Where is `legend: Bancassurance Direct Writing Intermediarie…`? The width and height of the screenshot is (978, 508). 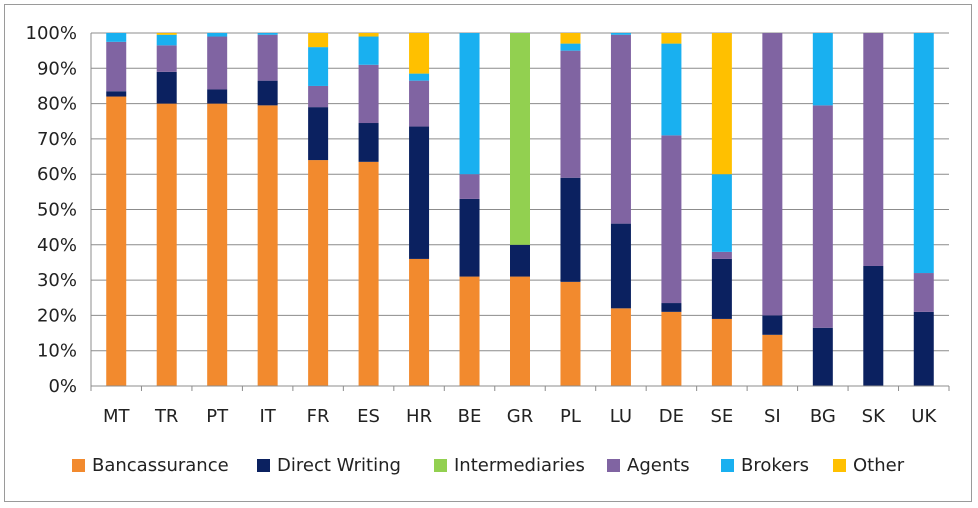 legend: Bancassurance Direct Writing Intermediarie… is located at coordinates (488, 465).